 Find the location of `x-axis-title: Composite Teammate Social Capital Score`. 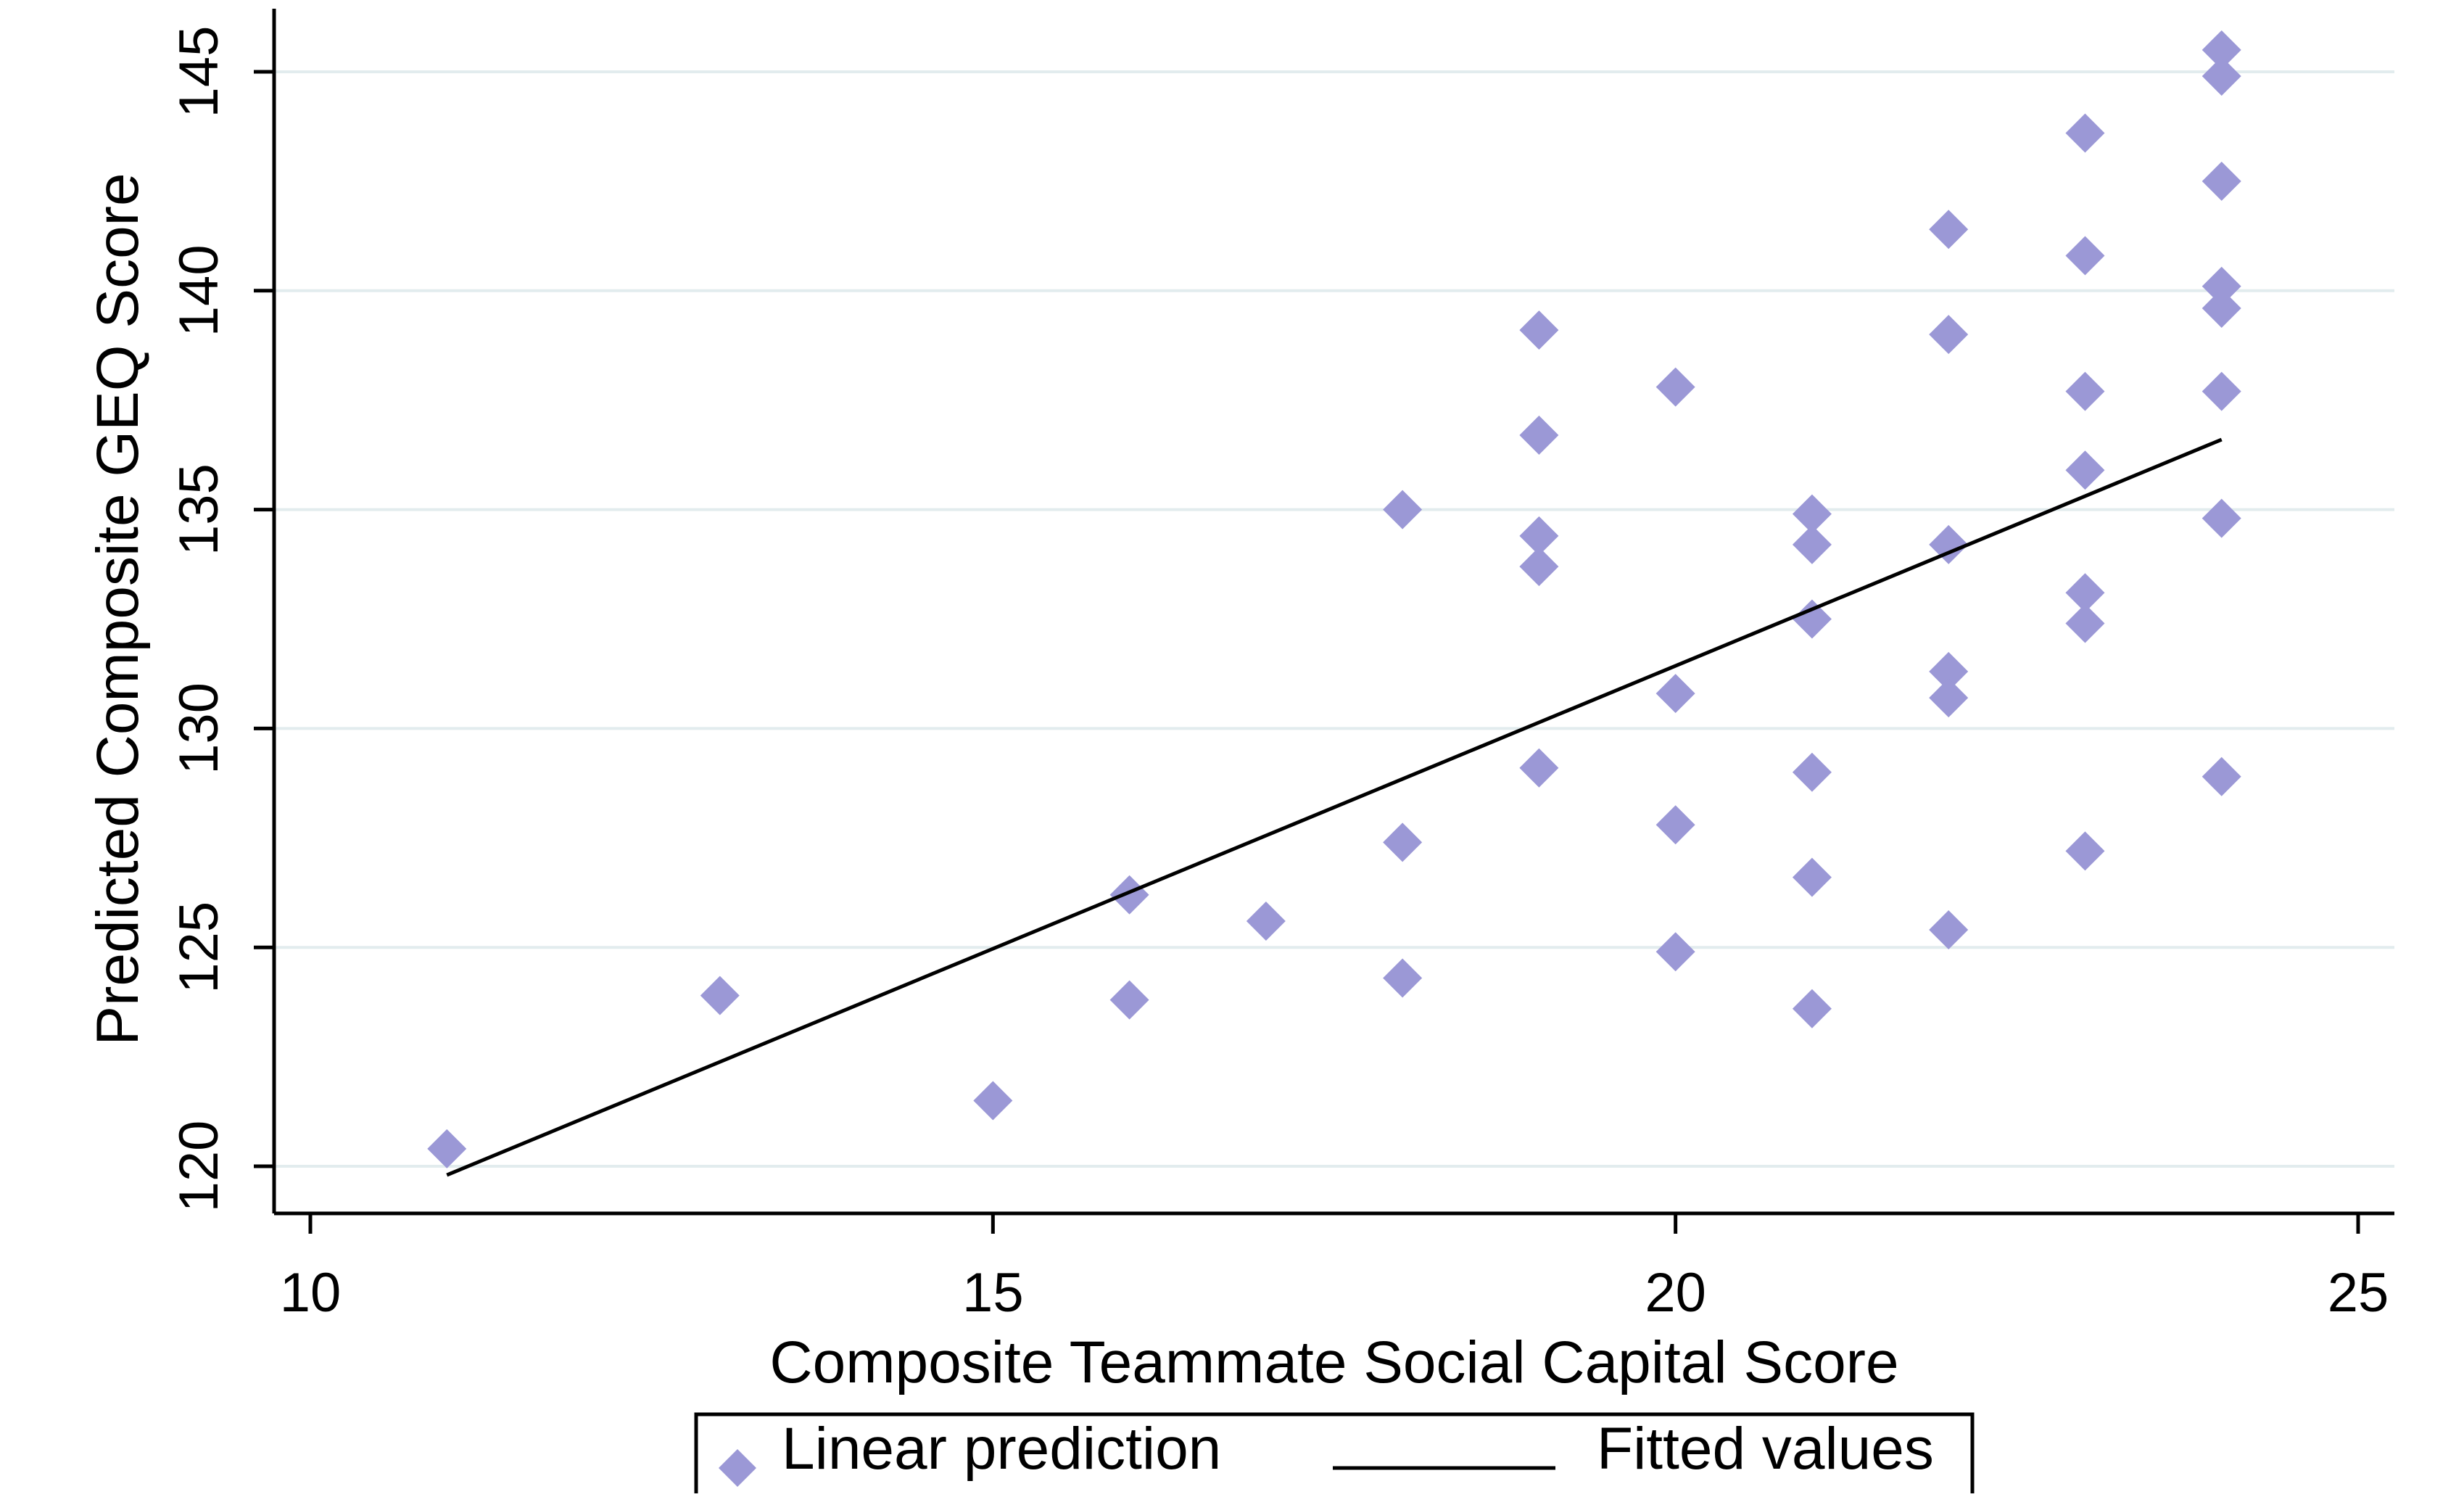

x-axis-title: Composite Teammate Social Capital Score is located at coordinates (1333, 1362).